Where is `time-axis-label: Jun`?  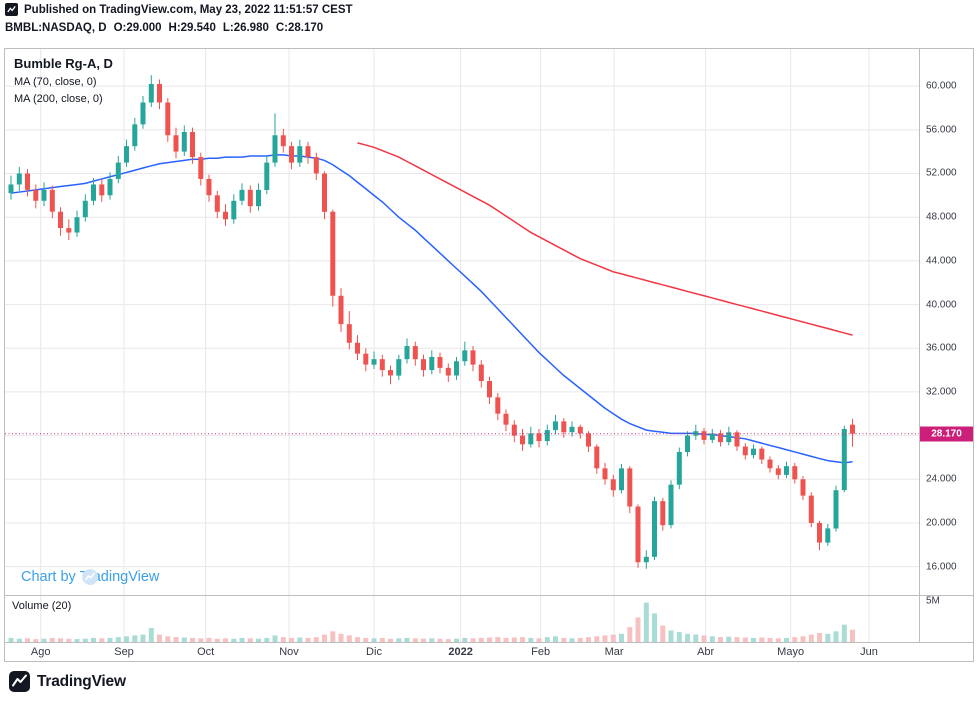
time-axis-label: Jun is located at coordinates (869, 652).